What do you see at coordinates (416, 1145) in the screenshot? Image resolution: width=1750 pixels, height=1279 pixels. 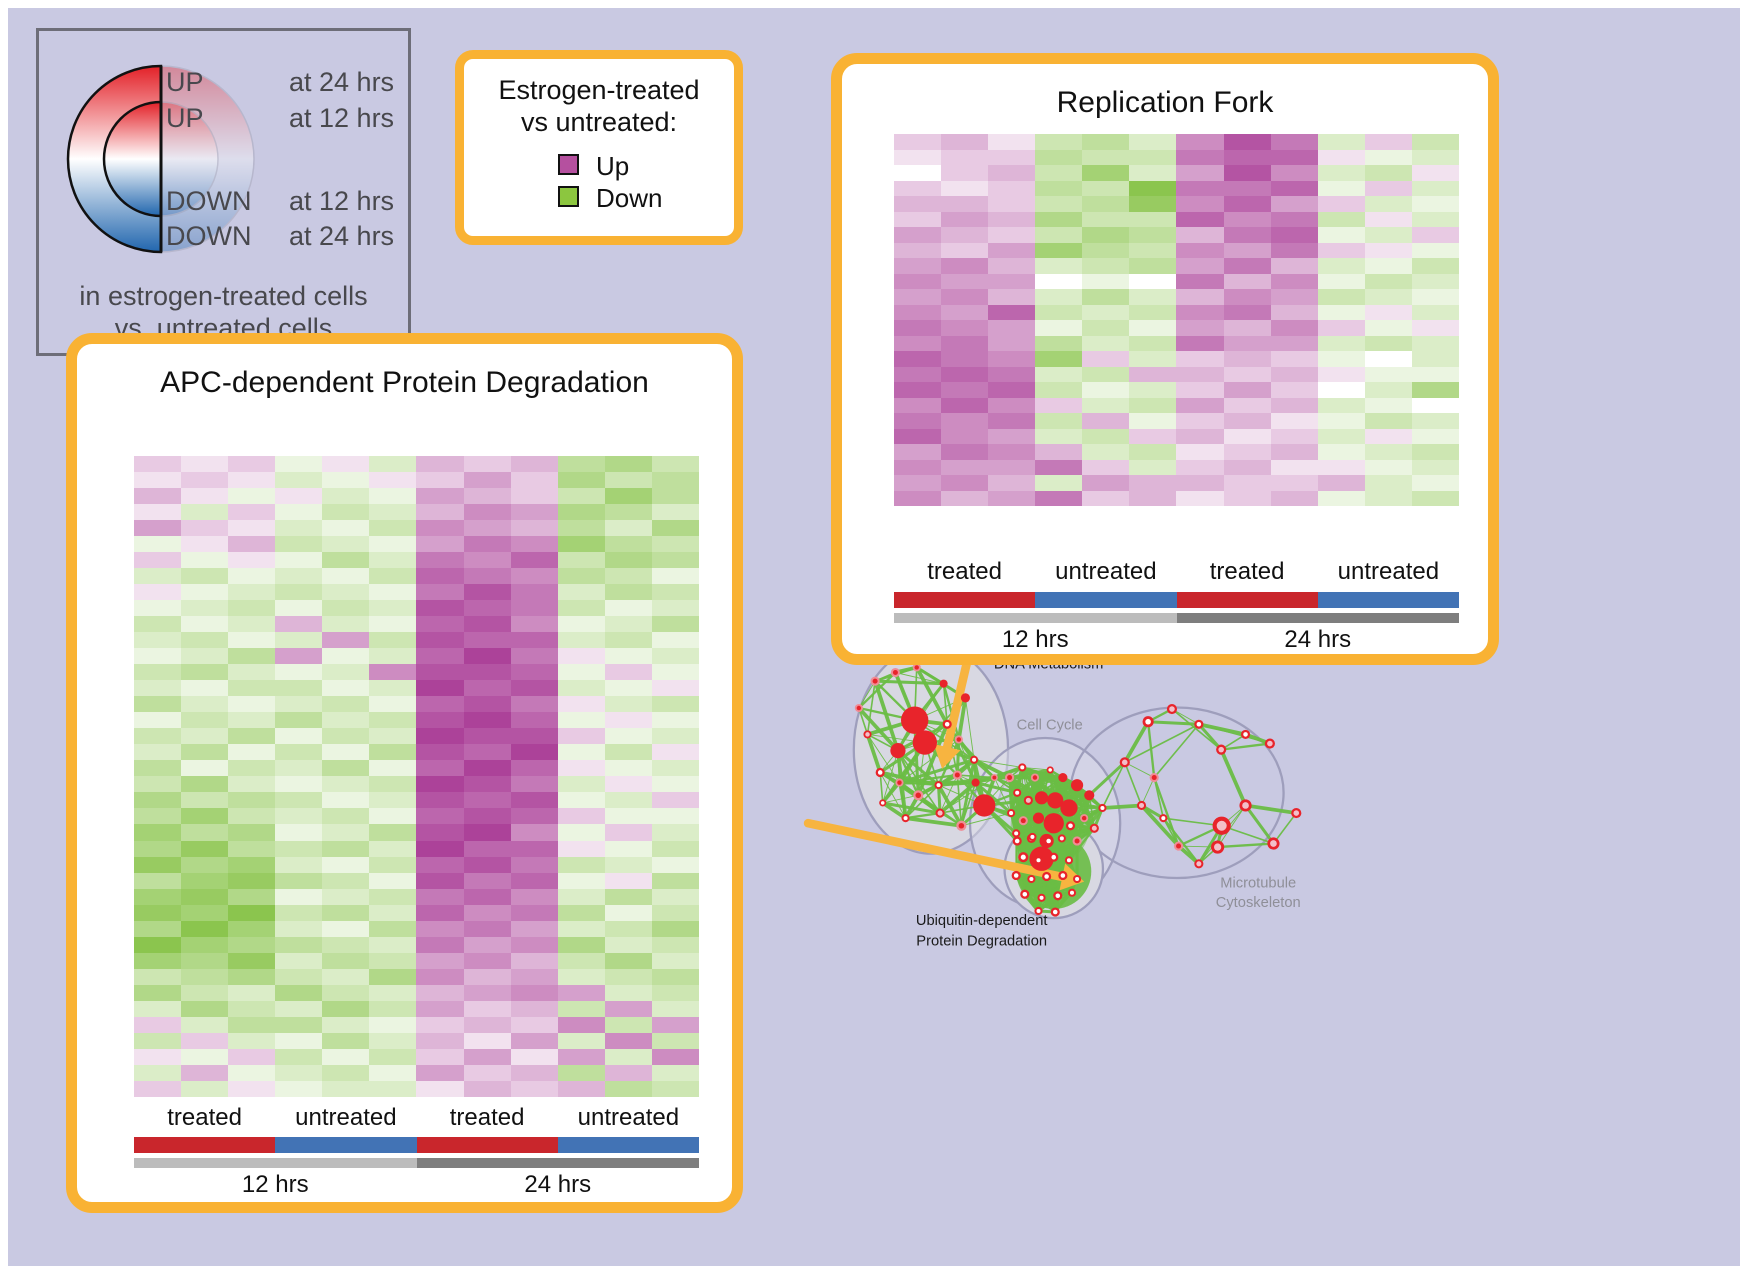 I see `apc-sample-bar` at bounding box center [416, 1145].